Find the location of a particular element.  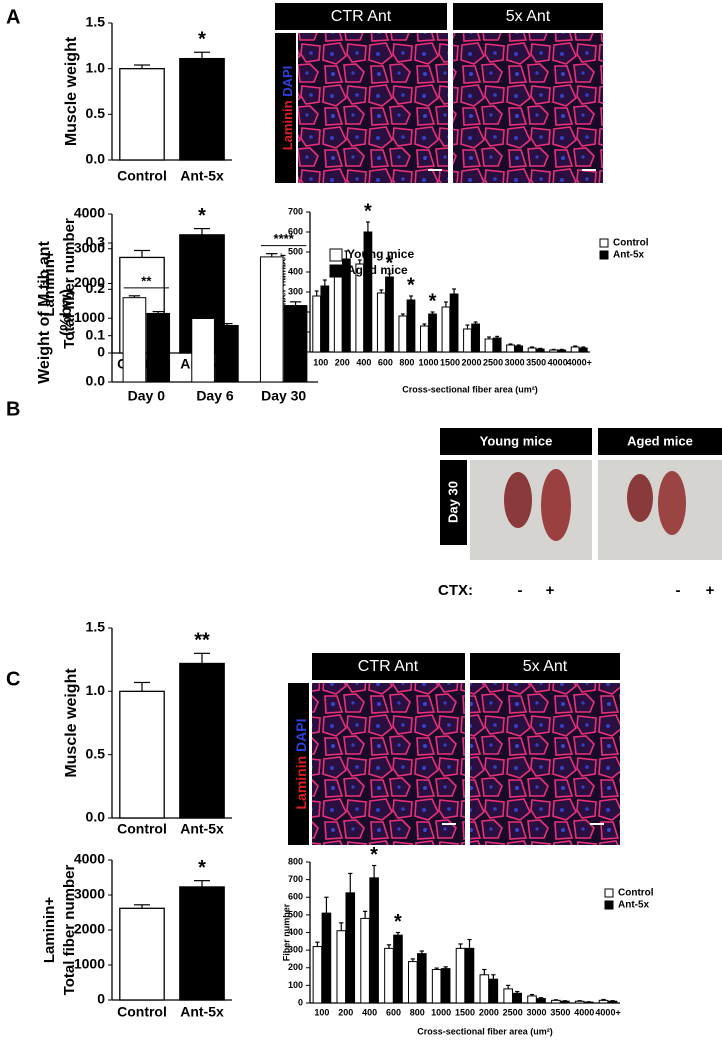

y-tick-label: 3000 is located at coordinates (89, 247).